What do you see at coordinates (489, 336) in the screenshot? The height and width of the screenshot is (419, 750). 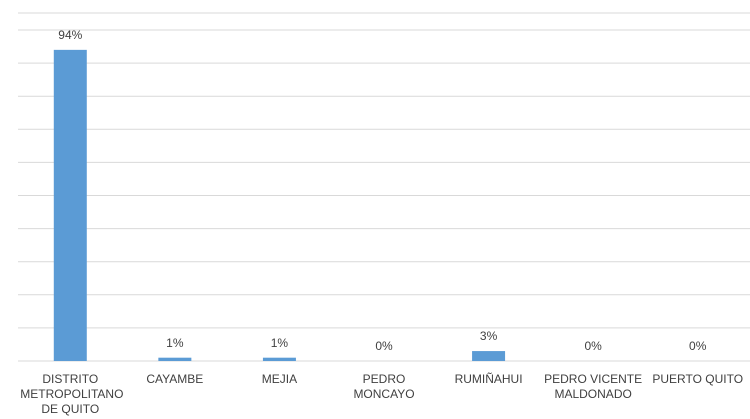 I see `data-label: 3%` at bounding box center [489, 336].